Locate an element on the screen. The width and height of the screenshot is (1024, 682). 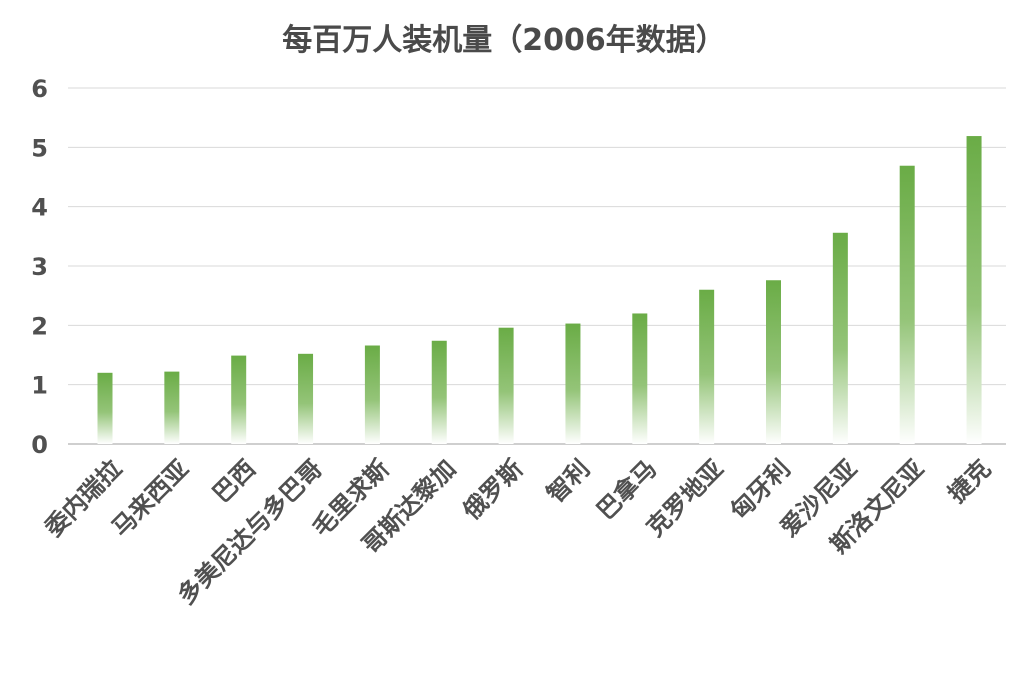
y-tick-label: 1 is located at coordinates (39, 386).